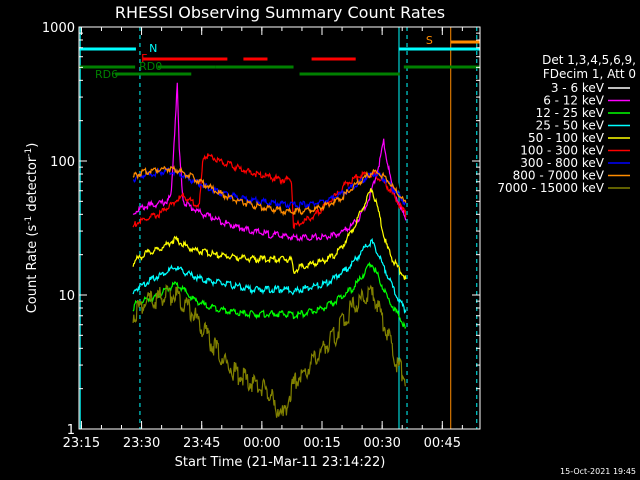 The height and width of the screenshot is (480, 640). What do you see at coordinates (562, 151) in the screenshot?
I see `legend-label: 100 - 300 keV` at bounding box center [562, 151].